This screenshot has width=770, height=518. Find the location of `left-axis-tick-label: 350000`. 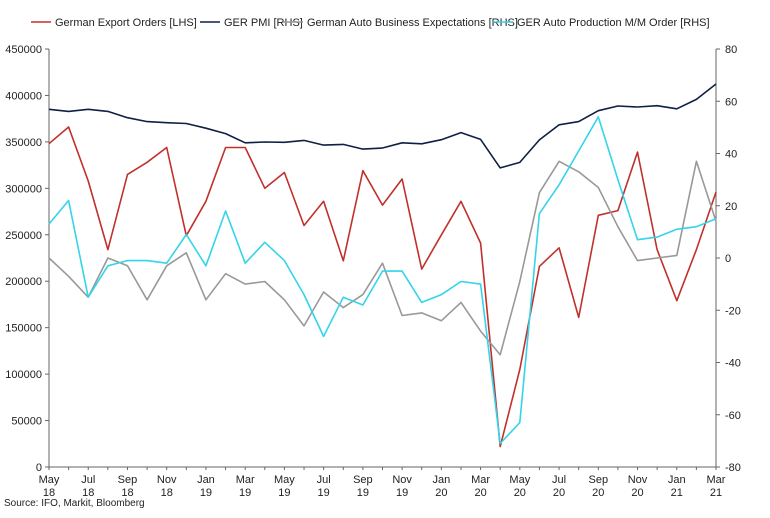

left-axis-tick-label: 350000 is located at coordinates (23, 143).